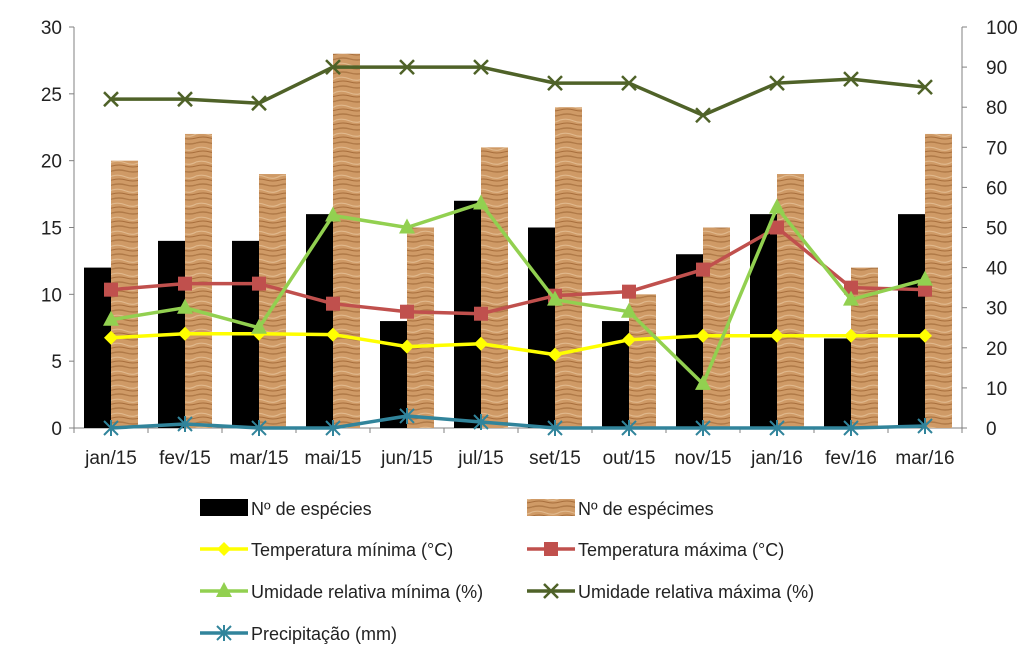 The height and width of the screenshot is (648, 1027). Describe the element at coordinates (1002, 28) in the screenshot. I see `y-right-tick-label: 100` at that location.